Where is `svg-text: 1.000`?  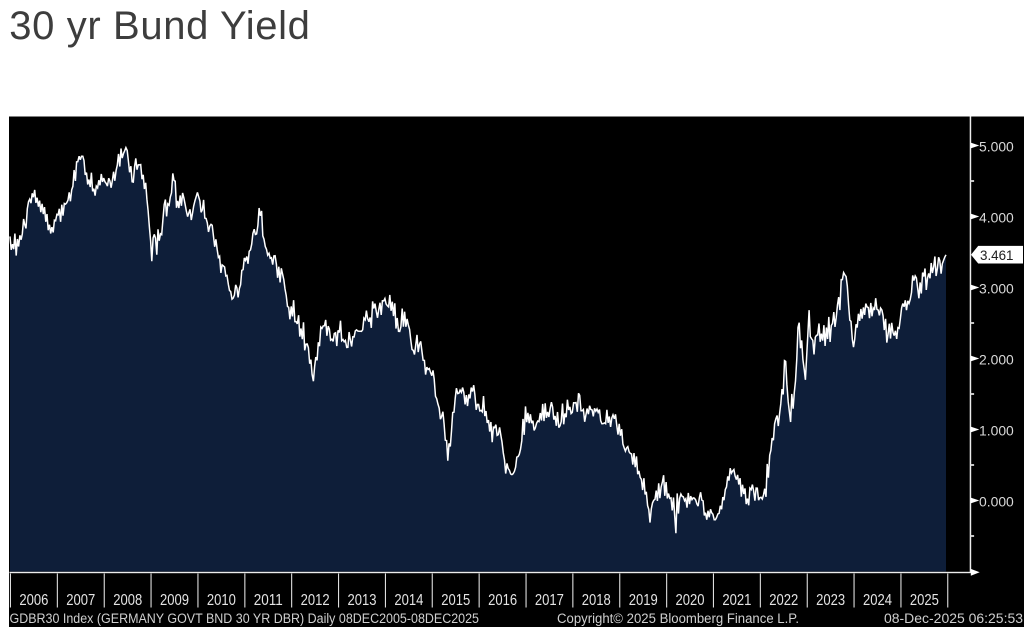
svg-text: 1.000 is located at coordinates (996, 431).